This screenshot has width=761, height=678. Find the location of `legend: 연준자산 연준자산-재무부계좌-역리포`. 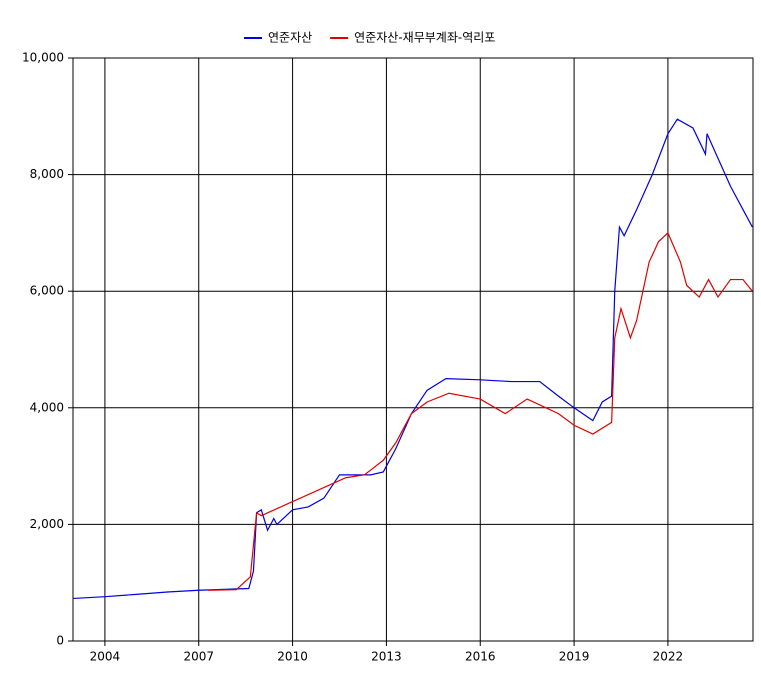

legend: 연준자산 연준자산-재무부계좌-역리포 is located at coordinates (369, 38).